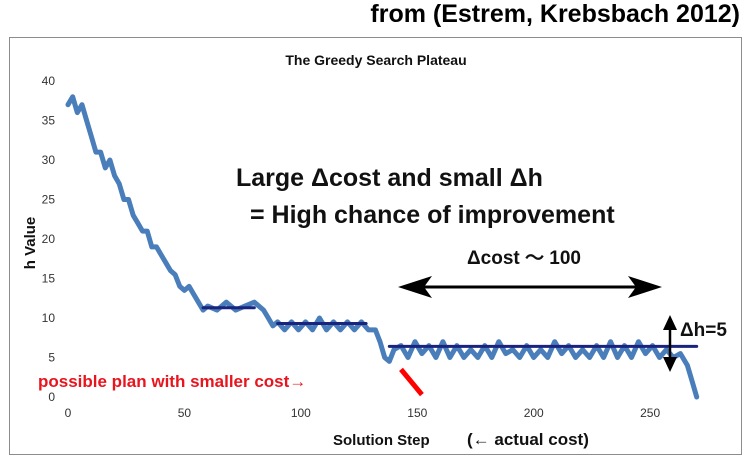 Image resolution: width=750 pixels, height=465 pixels. I want to click on annotation-dh-5: Δh=5, so click(703, 330).